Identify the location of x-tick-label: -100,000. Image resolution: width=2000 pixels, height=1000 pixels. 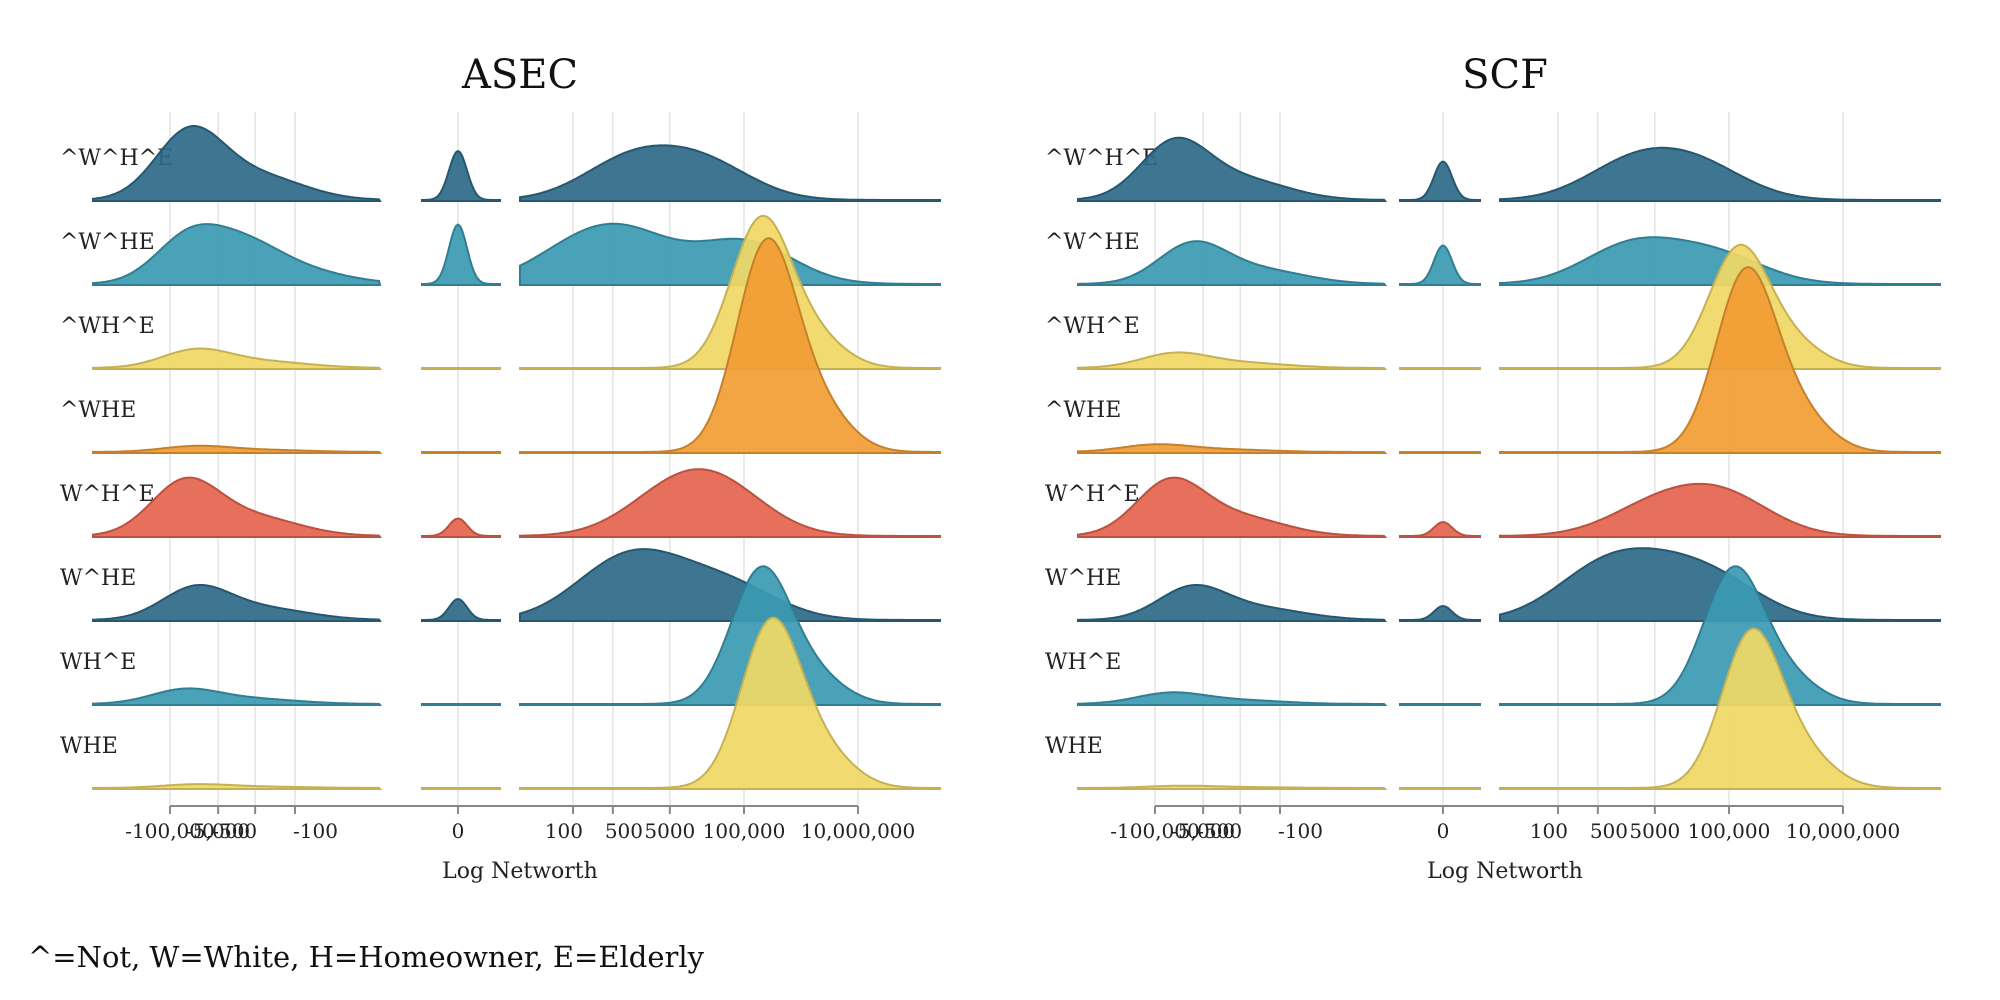
(169, 831).